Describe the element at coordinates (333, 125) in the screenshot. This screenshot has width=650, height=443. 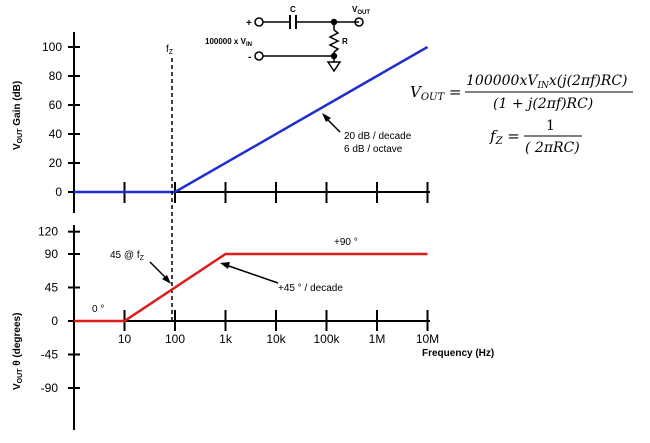
I see `gain-slope-arrow` at that location.